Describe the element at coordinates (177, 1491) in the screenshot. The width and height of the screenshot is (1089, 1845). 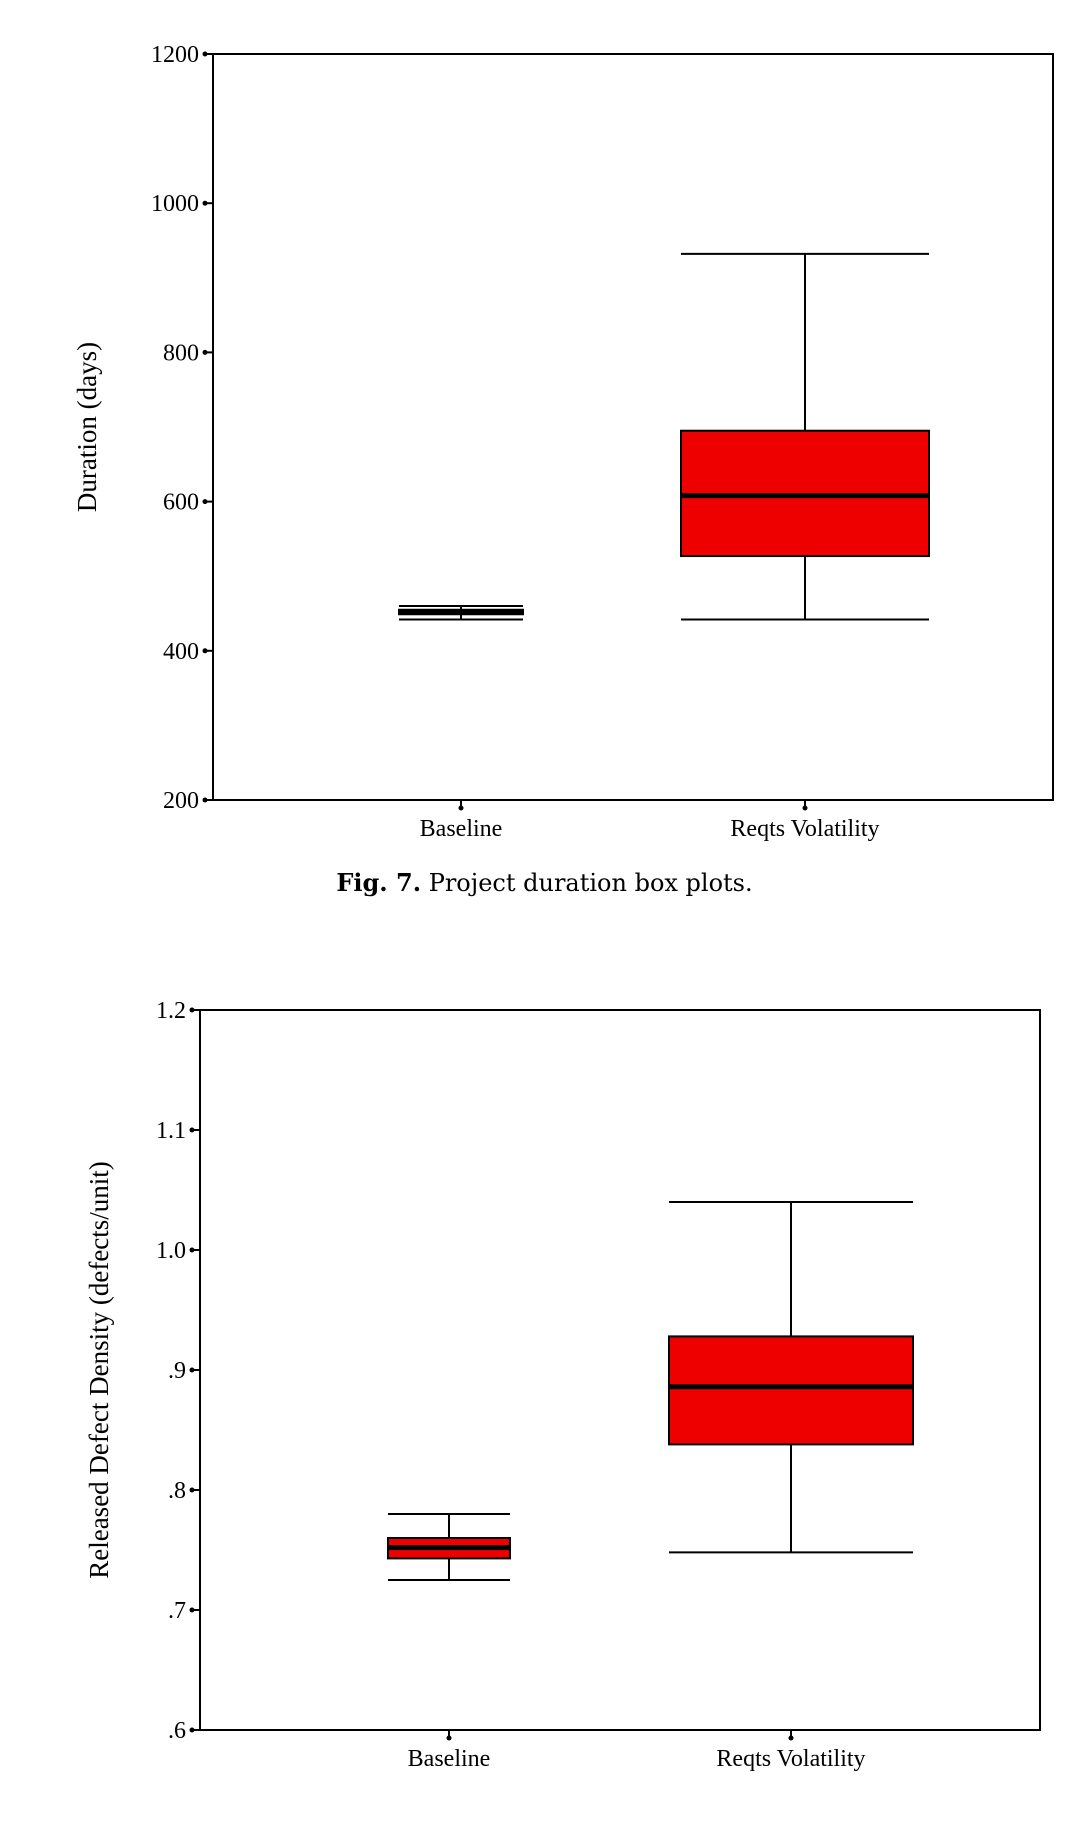
I see `y-tick-label: .8` at that location.